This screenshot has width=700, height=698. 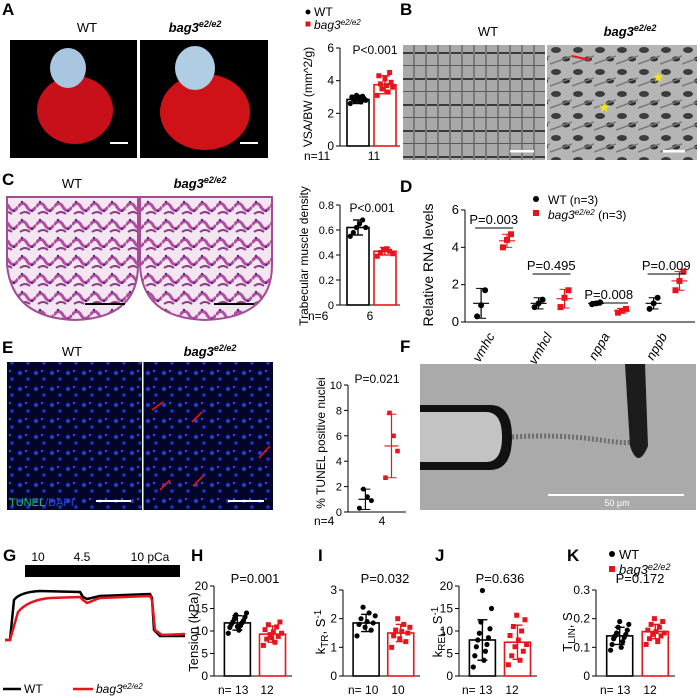 What do you see at coordinates (333, 676) in the screenshot?
I see `y-tick-label: 0` at bounding box center [333, 676].